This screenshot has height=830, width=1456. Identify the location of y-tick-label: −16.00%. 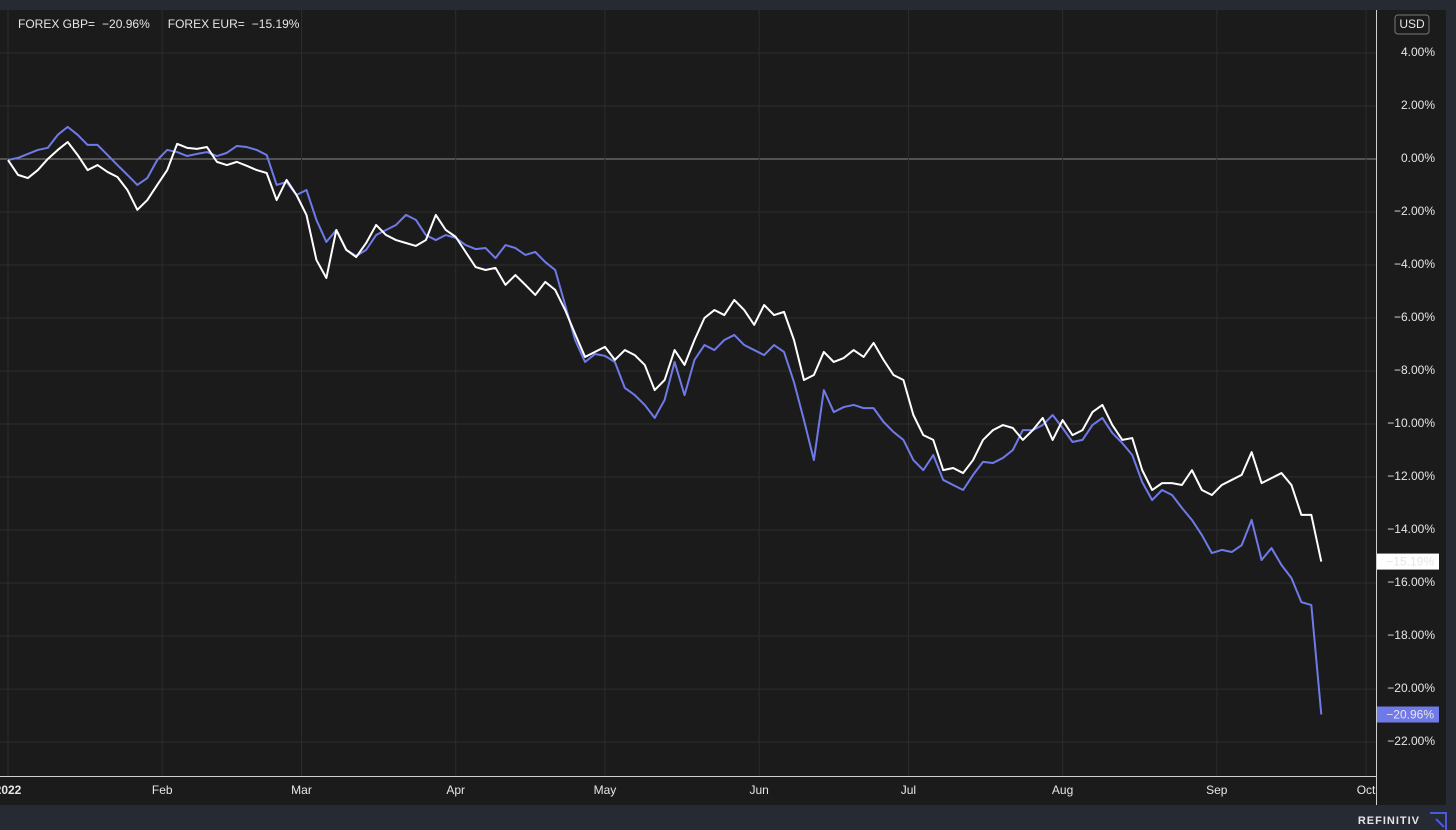
(1411, 582).